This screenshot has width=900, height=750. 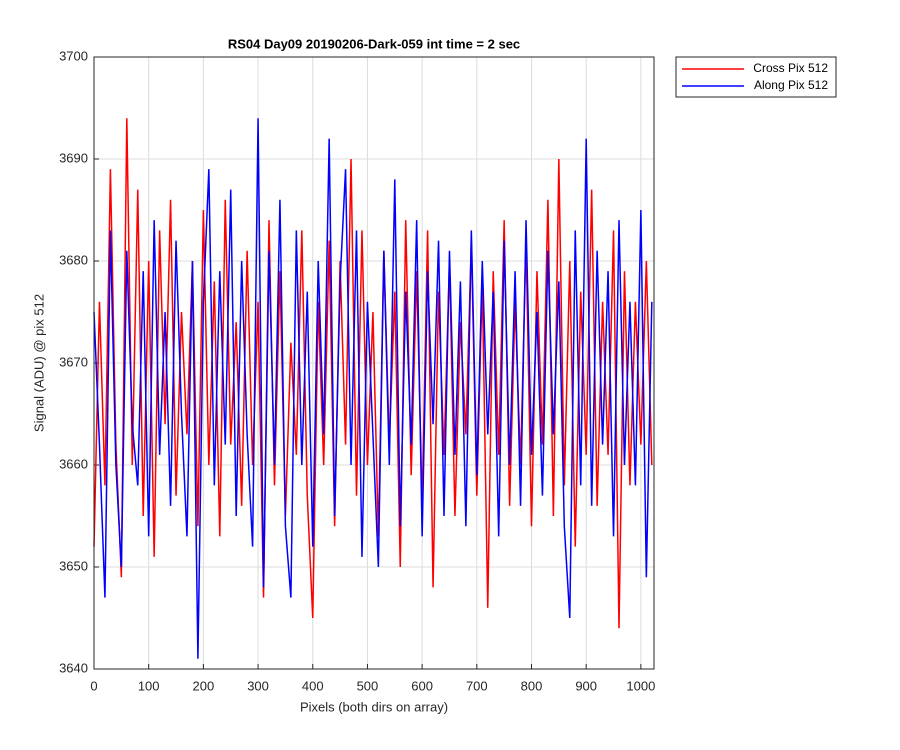 What do you see at coordinates (73, 565) in the screenshot?
I see `y-tick-label: 3650` at bounding box center [73, 565].